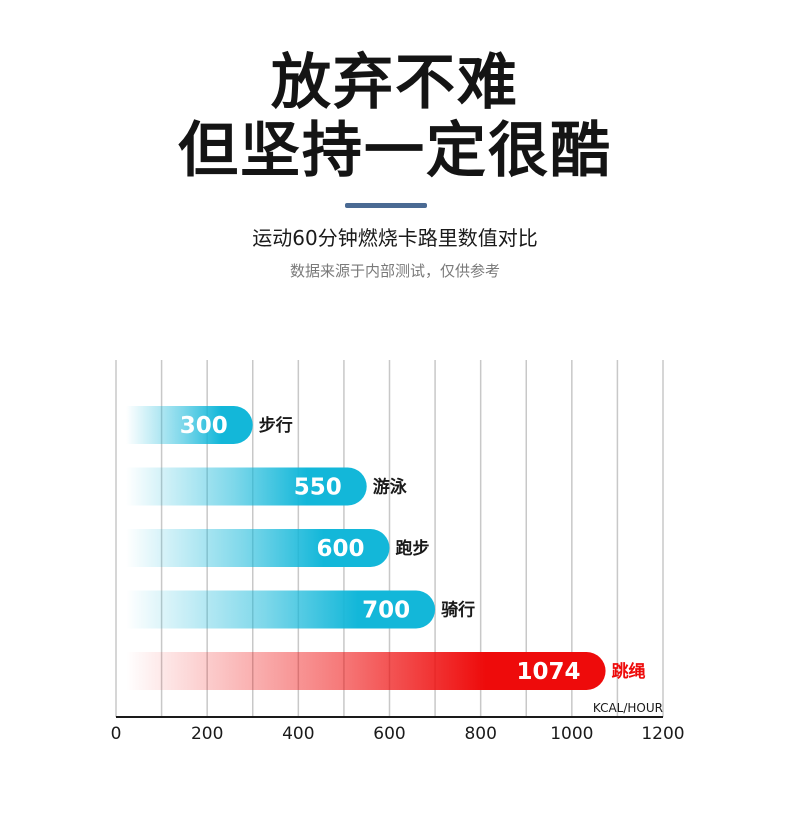 The image size is (790, 826). What do you see at coordinates (395, 83) in the screenshot?
I see `headline-line-1: 放弃不难` at bounding box center [395, 83].